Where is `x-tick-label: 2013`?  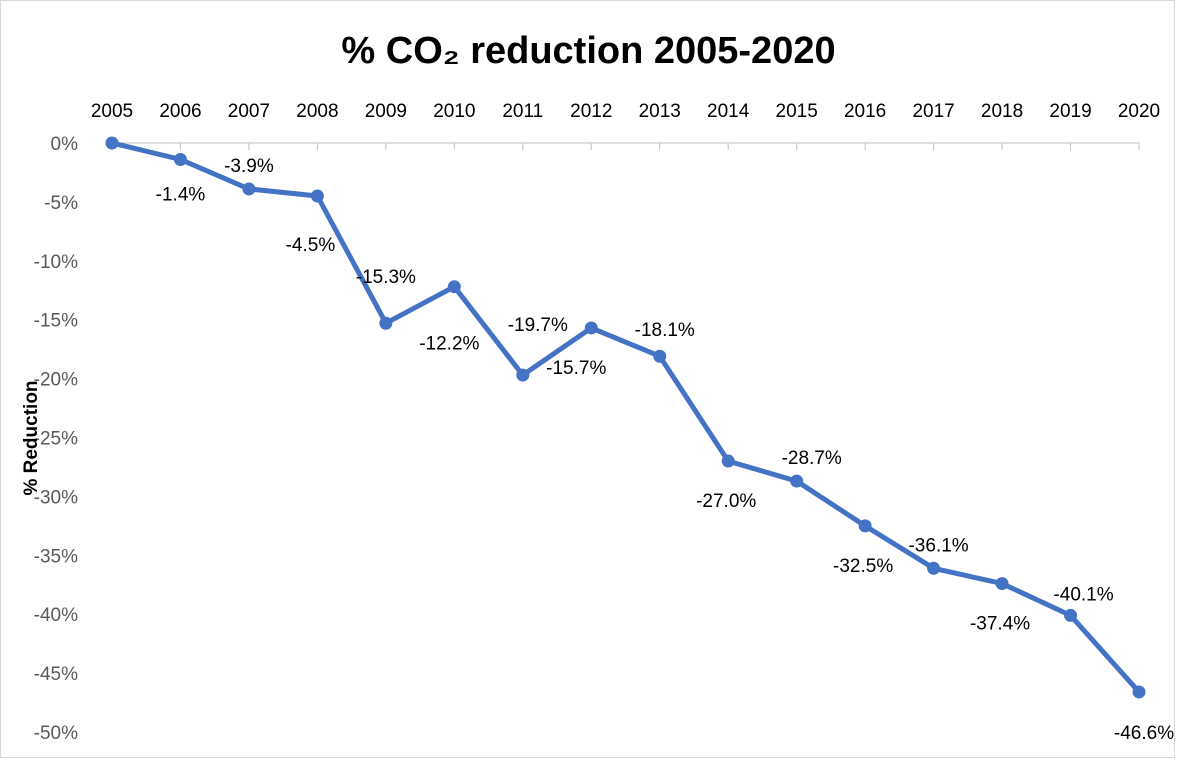
x-tick-label: 2013 is located at coordinates (660, 111).